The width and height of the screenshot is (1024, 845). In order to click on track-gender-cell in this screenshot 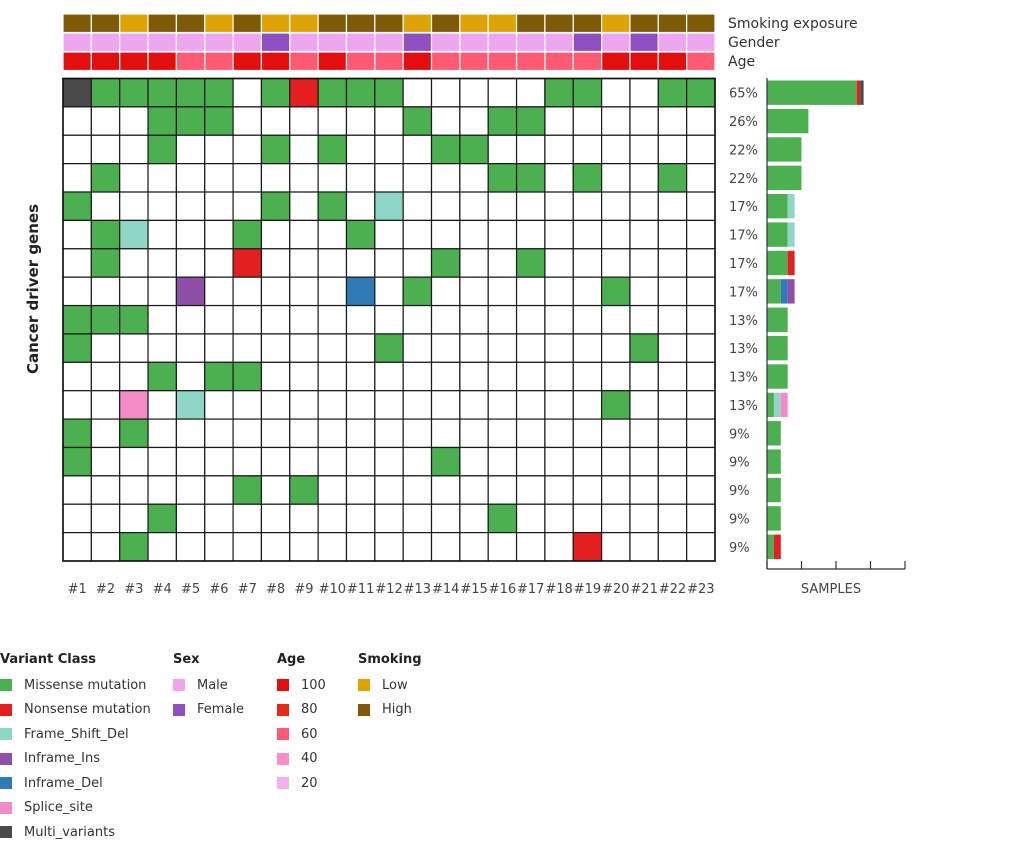, I will do `click(502, 42)`.